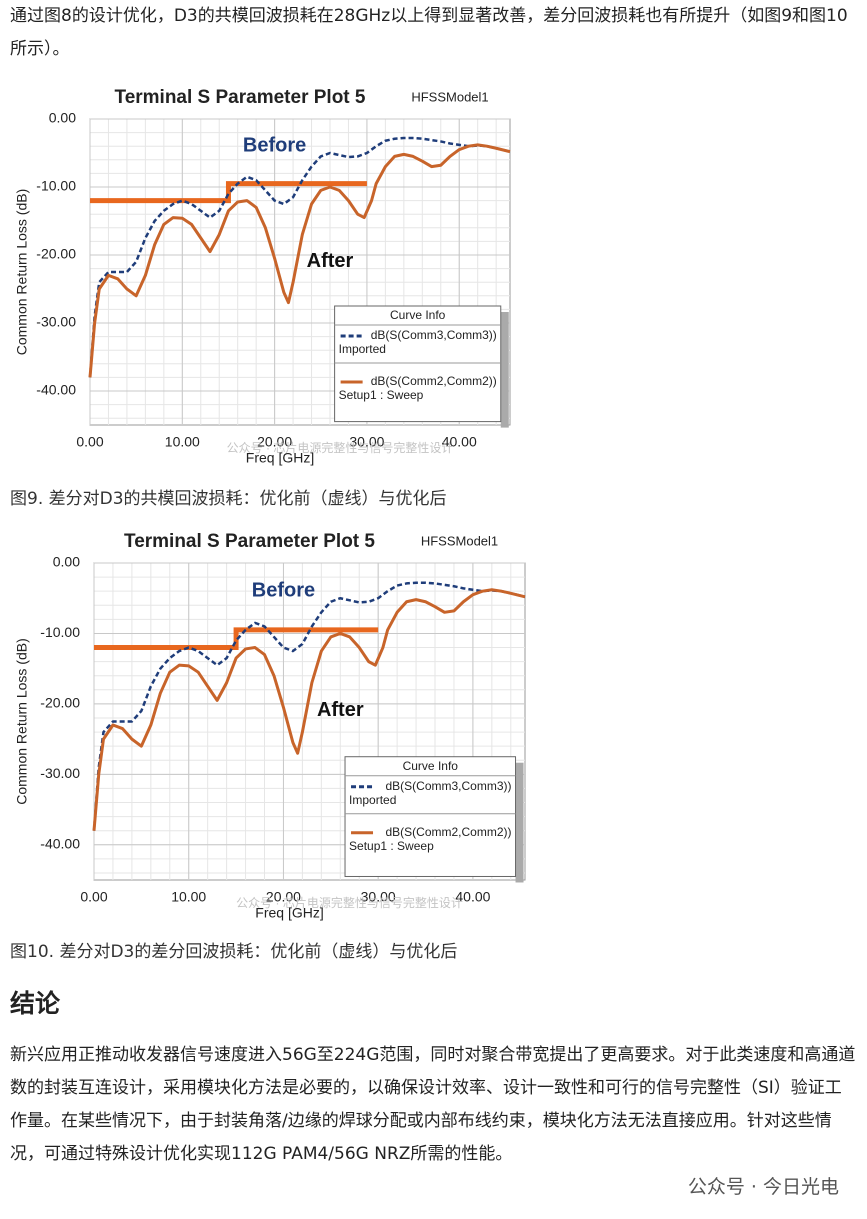 The image size is (867, 1219). I want to click on figure-caption: 图9. 差分对D3的共模回波损耗：优化前（虚线）与优化后, so click(228, 499).